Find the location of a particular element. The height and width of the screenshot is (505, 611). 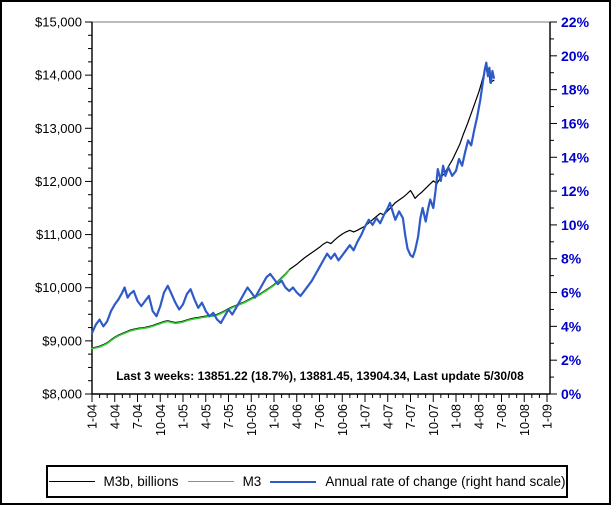

x-axis-tick-label: 7-05 is located at coordinates (229, 416).